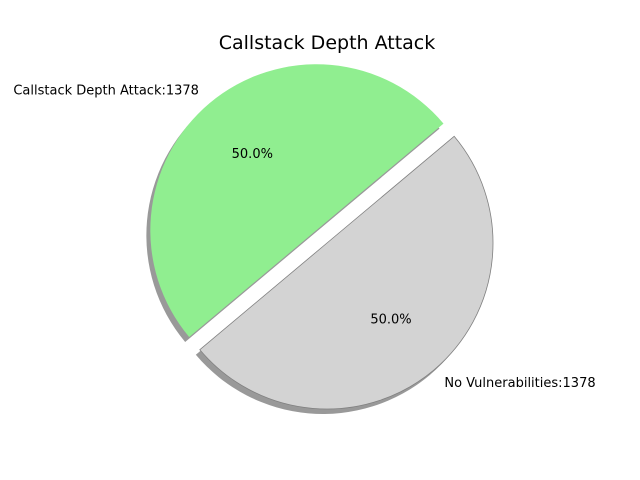  What do you see at coordinates (106, 90) in the screenshot?
I see `slice-label-callstack-depth-attack: Callstack Depth Attack:1378` at bounding box center [106, 90].